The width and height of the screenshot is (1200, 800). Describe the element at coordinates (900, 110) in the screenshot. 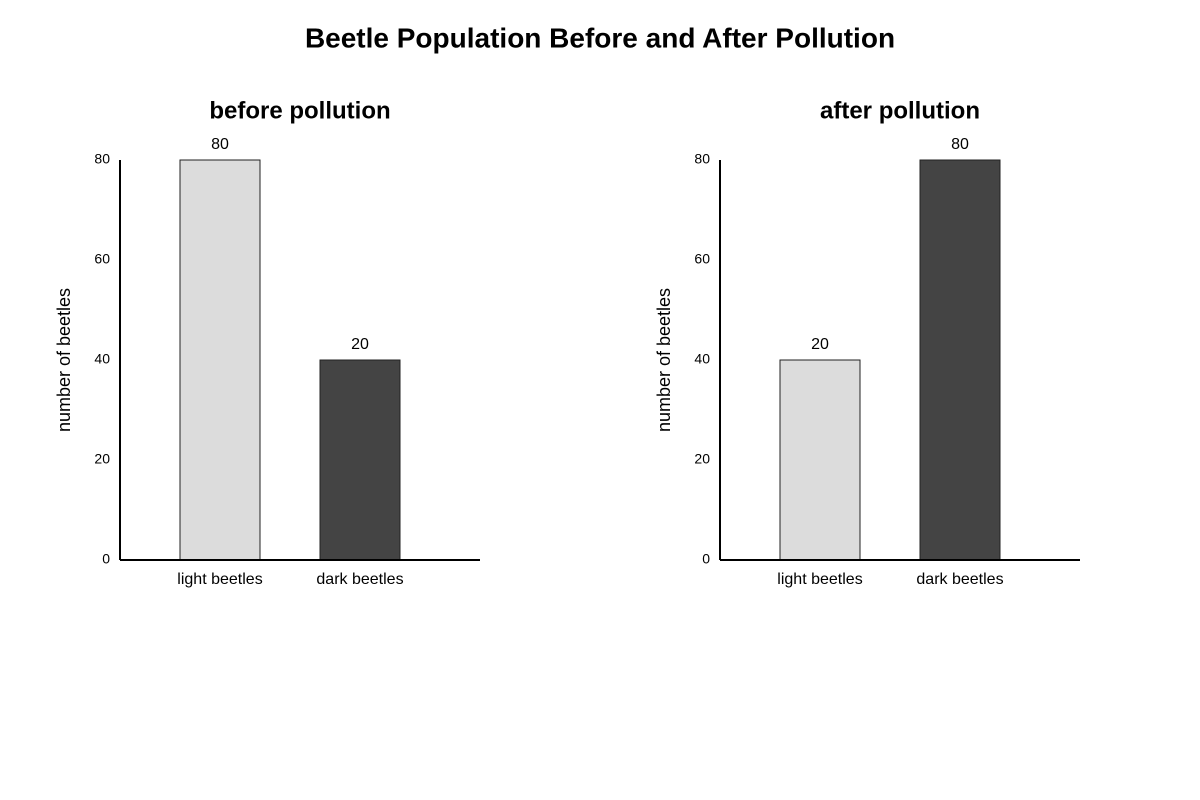

I see `chart-title: after pollution` at that location.